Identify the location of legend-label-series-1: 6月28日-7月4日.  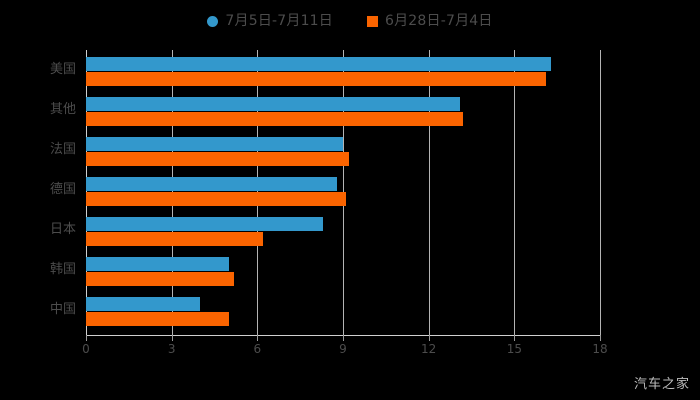
(439, 21).